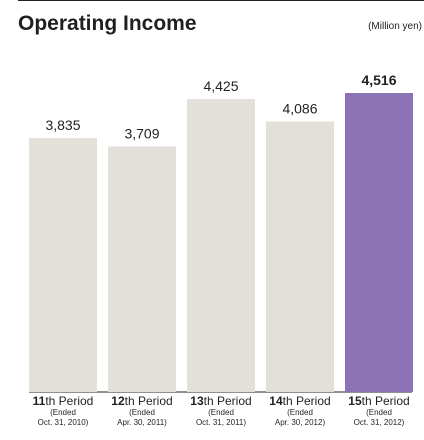  I want to click on period-label: 14th Period, so click(300, 401).